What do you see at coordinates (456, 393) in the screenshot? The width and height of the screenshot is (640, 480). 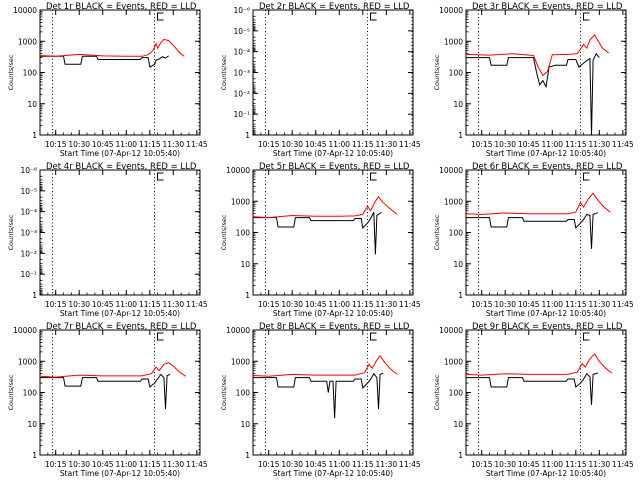 I see `panel-9-ytick-label: 100` at bounding box center [456, 393].